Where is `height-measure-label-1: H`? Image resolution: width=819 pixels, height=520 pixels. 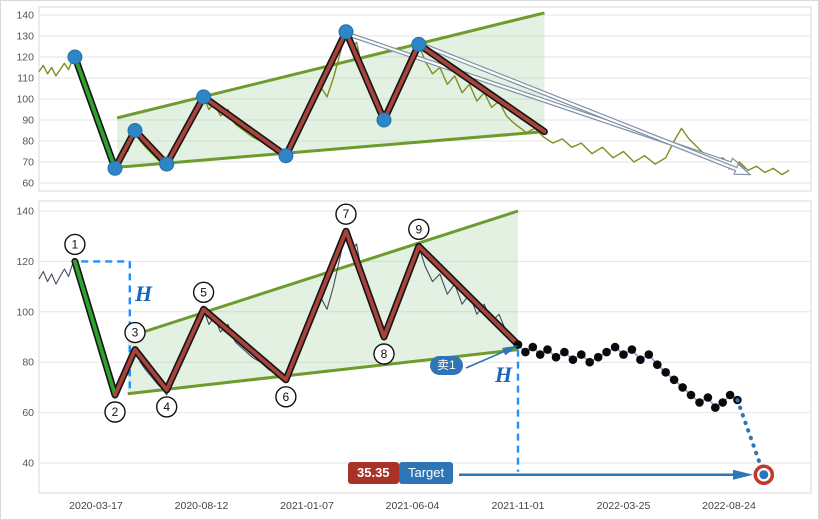
height-measure-label-1: H is located at coordinates (144, 293).